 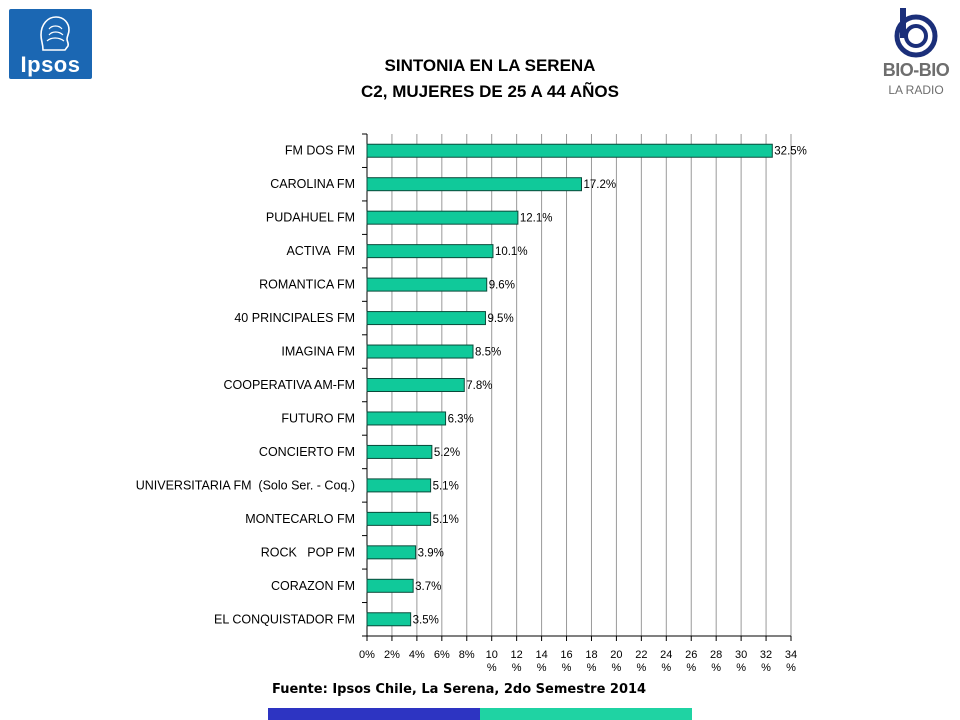 I want to click on x-tick-label: 24%, so click(x=666, y=661).